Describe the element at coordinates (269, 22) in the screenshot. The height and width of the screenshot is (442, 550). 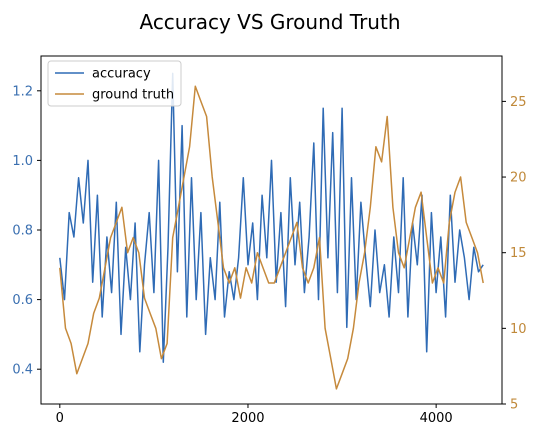
I see `chart-title: Accuracy VS Ground Truth` at that location.